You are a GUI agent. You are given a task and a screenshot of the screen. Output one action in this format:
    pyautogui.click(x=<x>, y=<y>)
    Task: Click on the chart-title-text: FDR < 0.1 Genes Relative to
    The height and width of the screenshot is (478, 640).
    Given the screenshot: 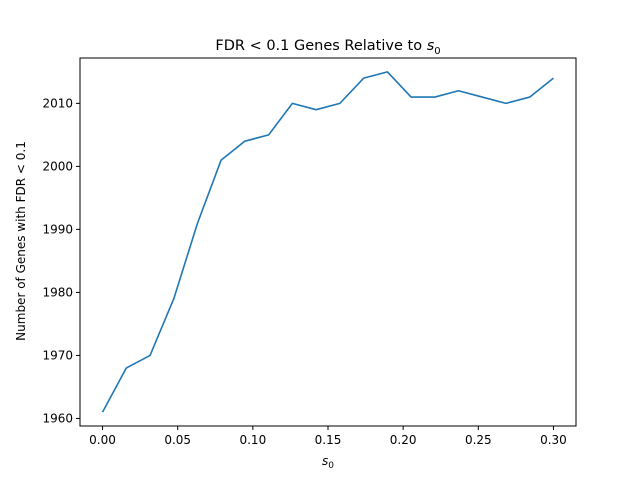 What is the action you would take?
    pyautogui.click(x=320, y=46)
    